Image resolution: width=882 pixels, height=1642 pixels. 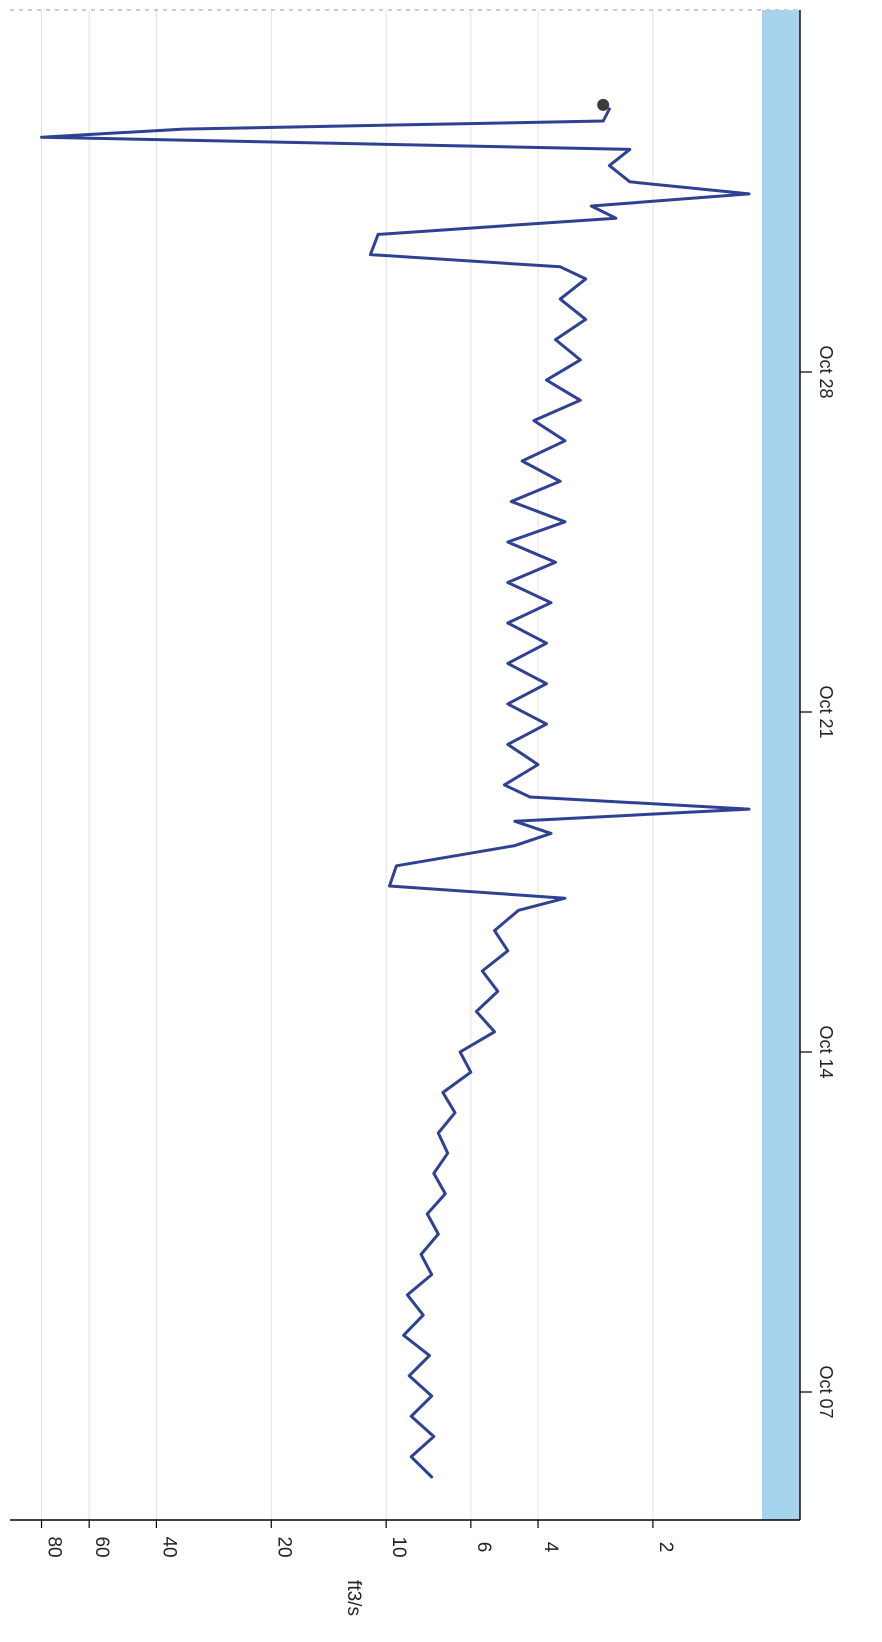 I want to click on y-tick-label-2: 6, so click(x=483, y=1547).